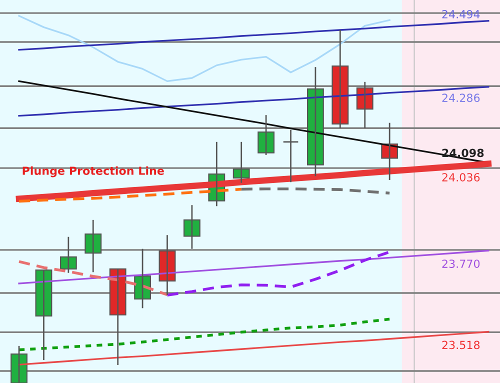 The width and height of the screenshot is (500, 383). Describe the element at coordinates (461, 345) in the screenshot. I see `annotation: 23.518` at that location.